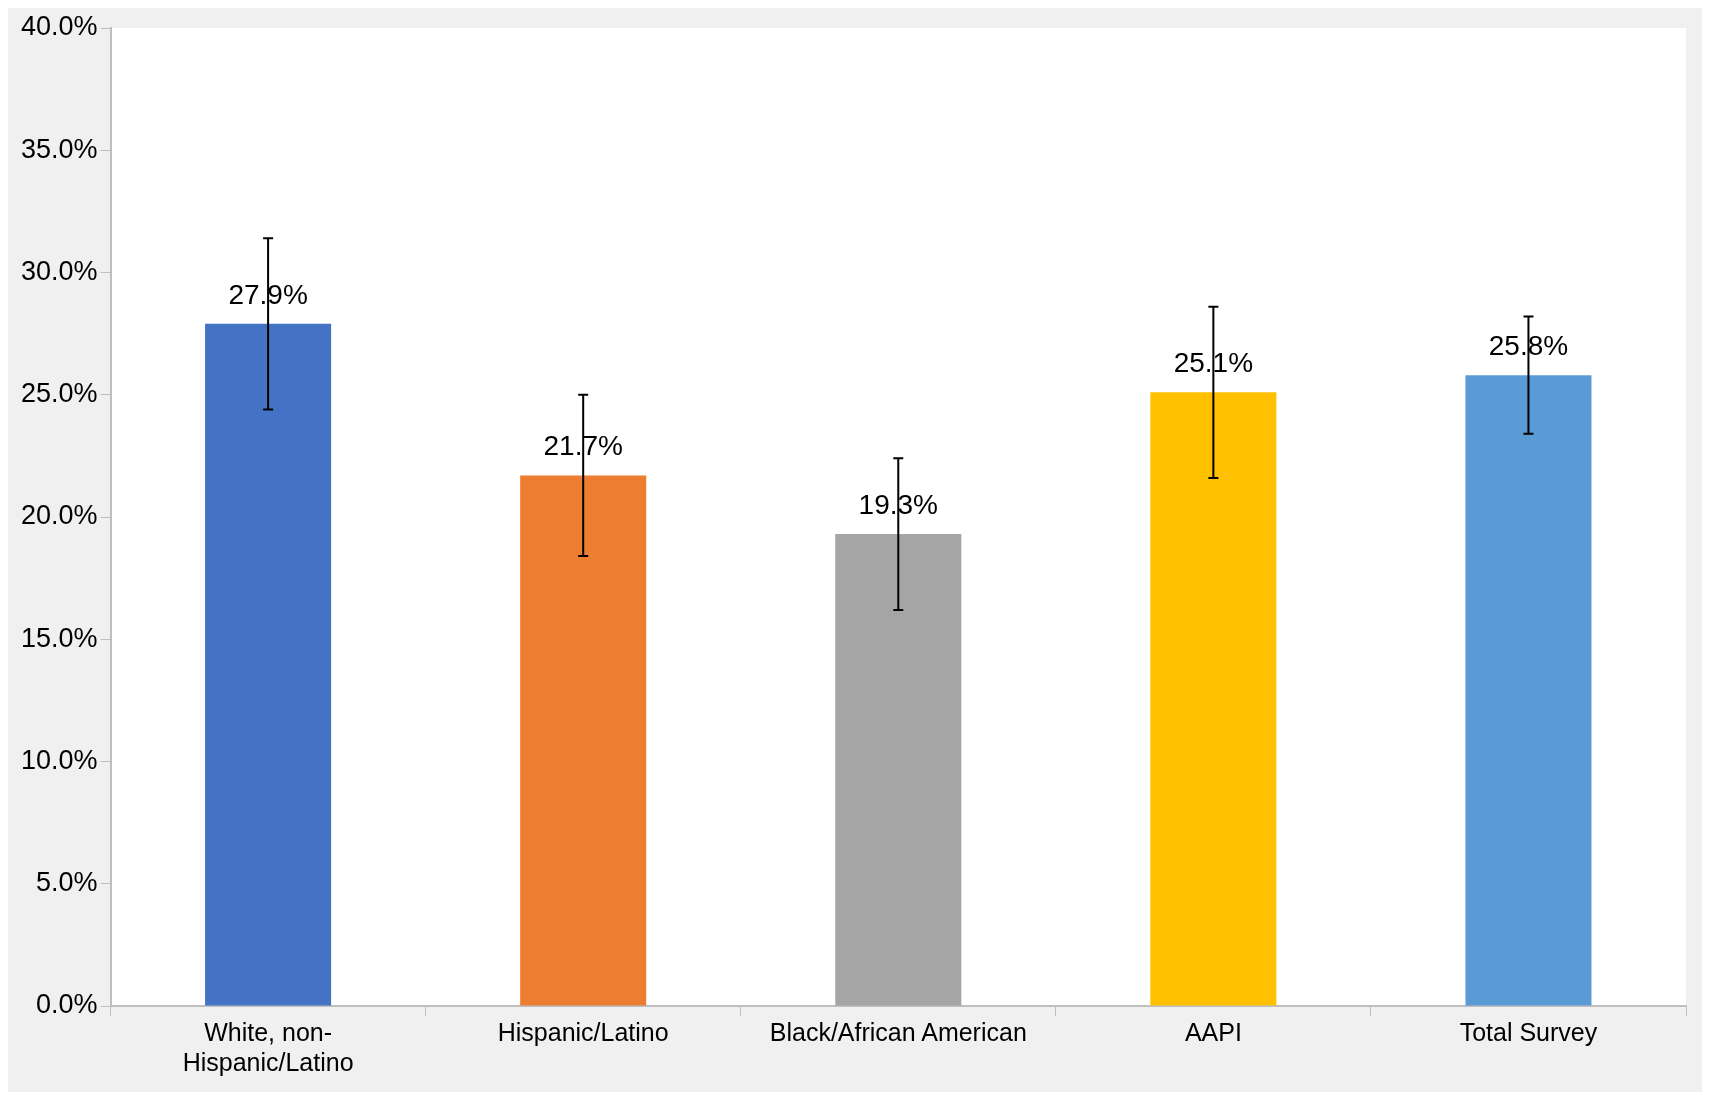  I want to click on x-tick-label: White, non-Hispanic/Latino, so click(268, 1046).